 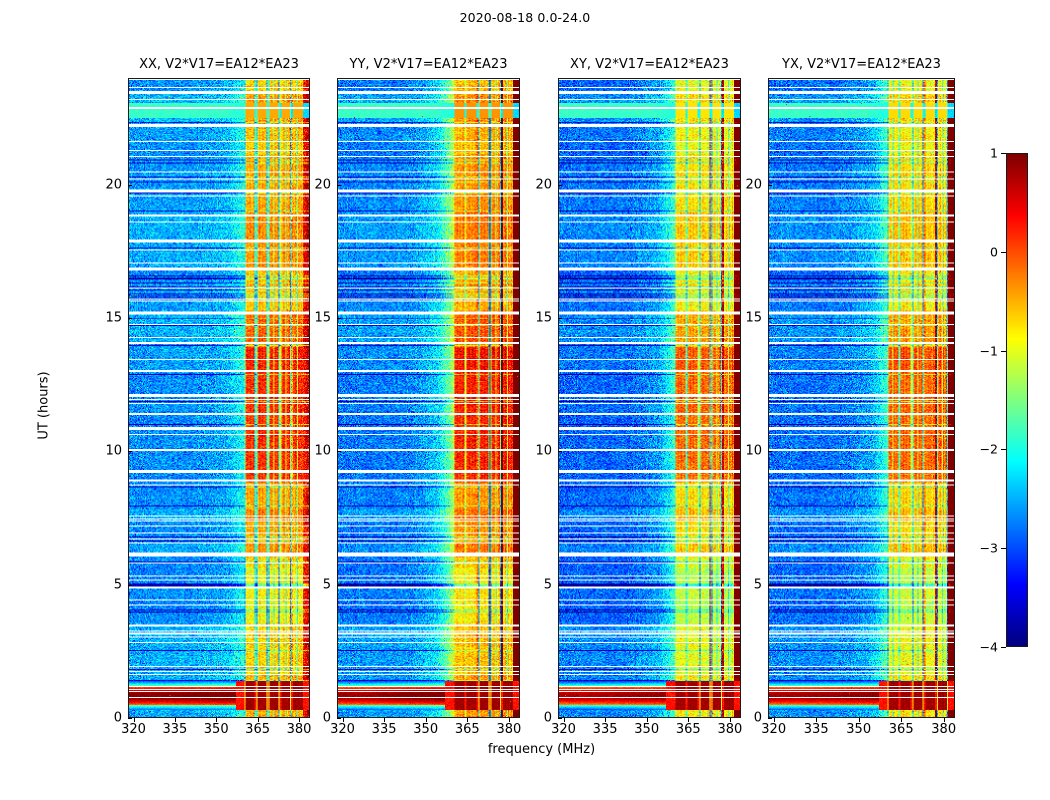 I want to click on heatmap-panel-yx, so click(x=861, y=398).